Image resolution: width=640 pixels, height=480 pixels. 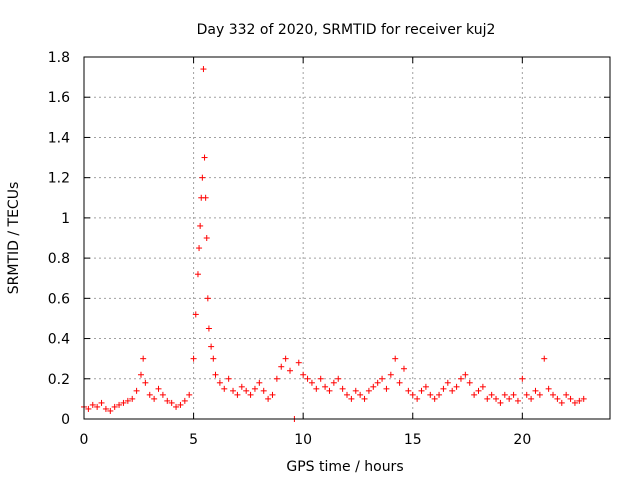 What do you see at coordinates (413, 440) in the screenshot?
I see `x-tick-label: 15` at bounding box center [413, 440].